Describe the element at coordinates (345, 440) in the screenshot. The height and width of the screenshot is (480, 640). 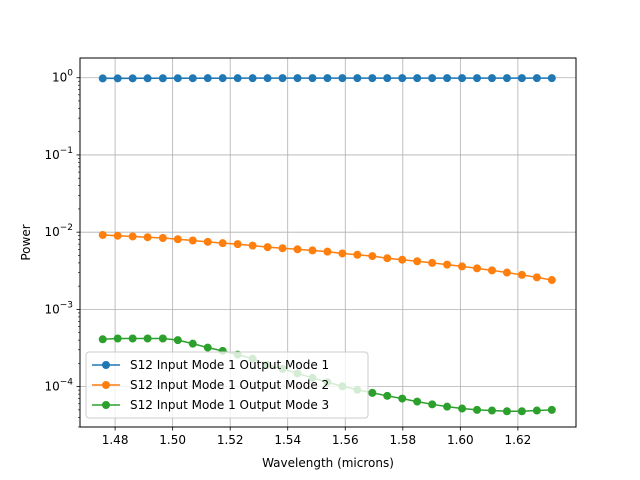
I see `x-tick-label: 1.56` at that location.